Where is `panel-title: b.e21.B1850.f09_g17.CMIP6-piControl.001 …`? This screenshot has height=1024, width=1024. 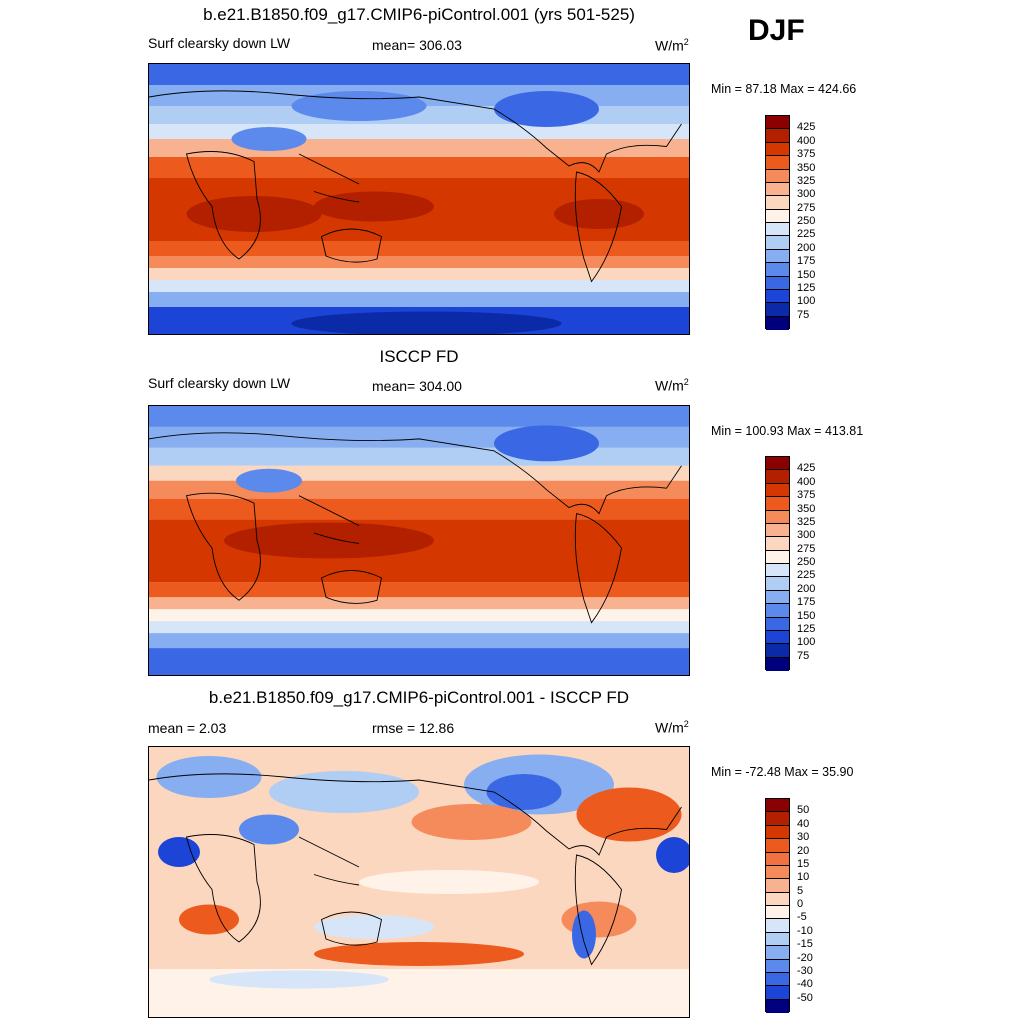 panel-title: b.e21.B1850.f09_g17.CMIP6-piControl.001 … is located at coordinates (419, 14).